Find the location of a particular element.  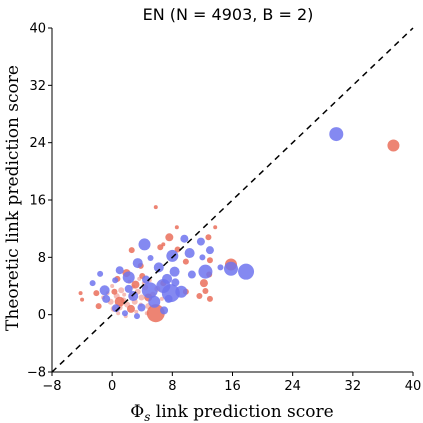

x-tick-label: 32 is located at coordinates (353, 386).